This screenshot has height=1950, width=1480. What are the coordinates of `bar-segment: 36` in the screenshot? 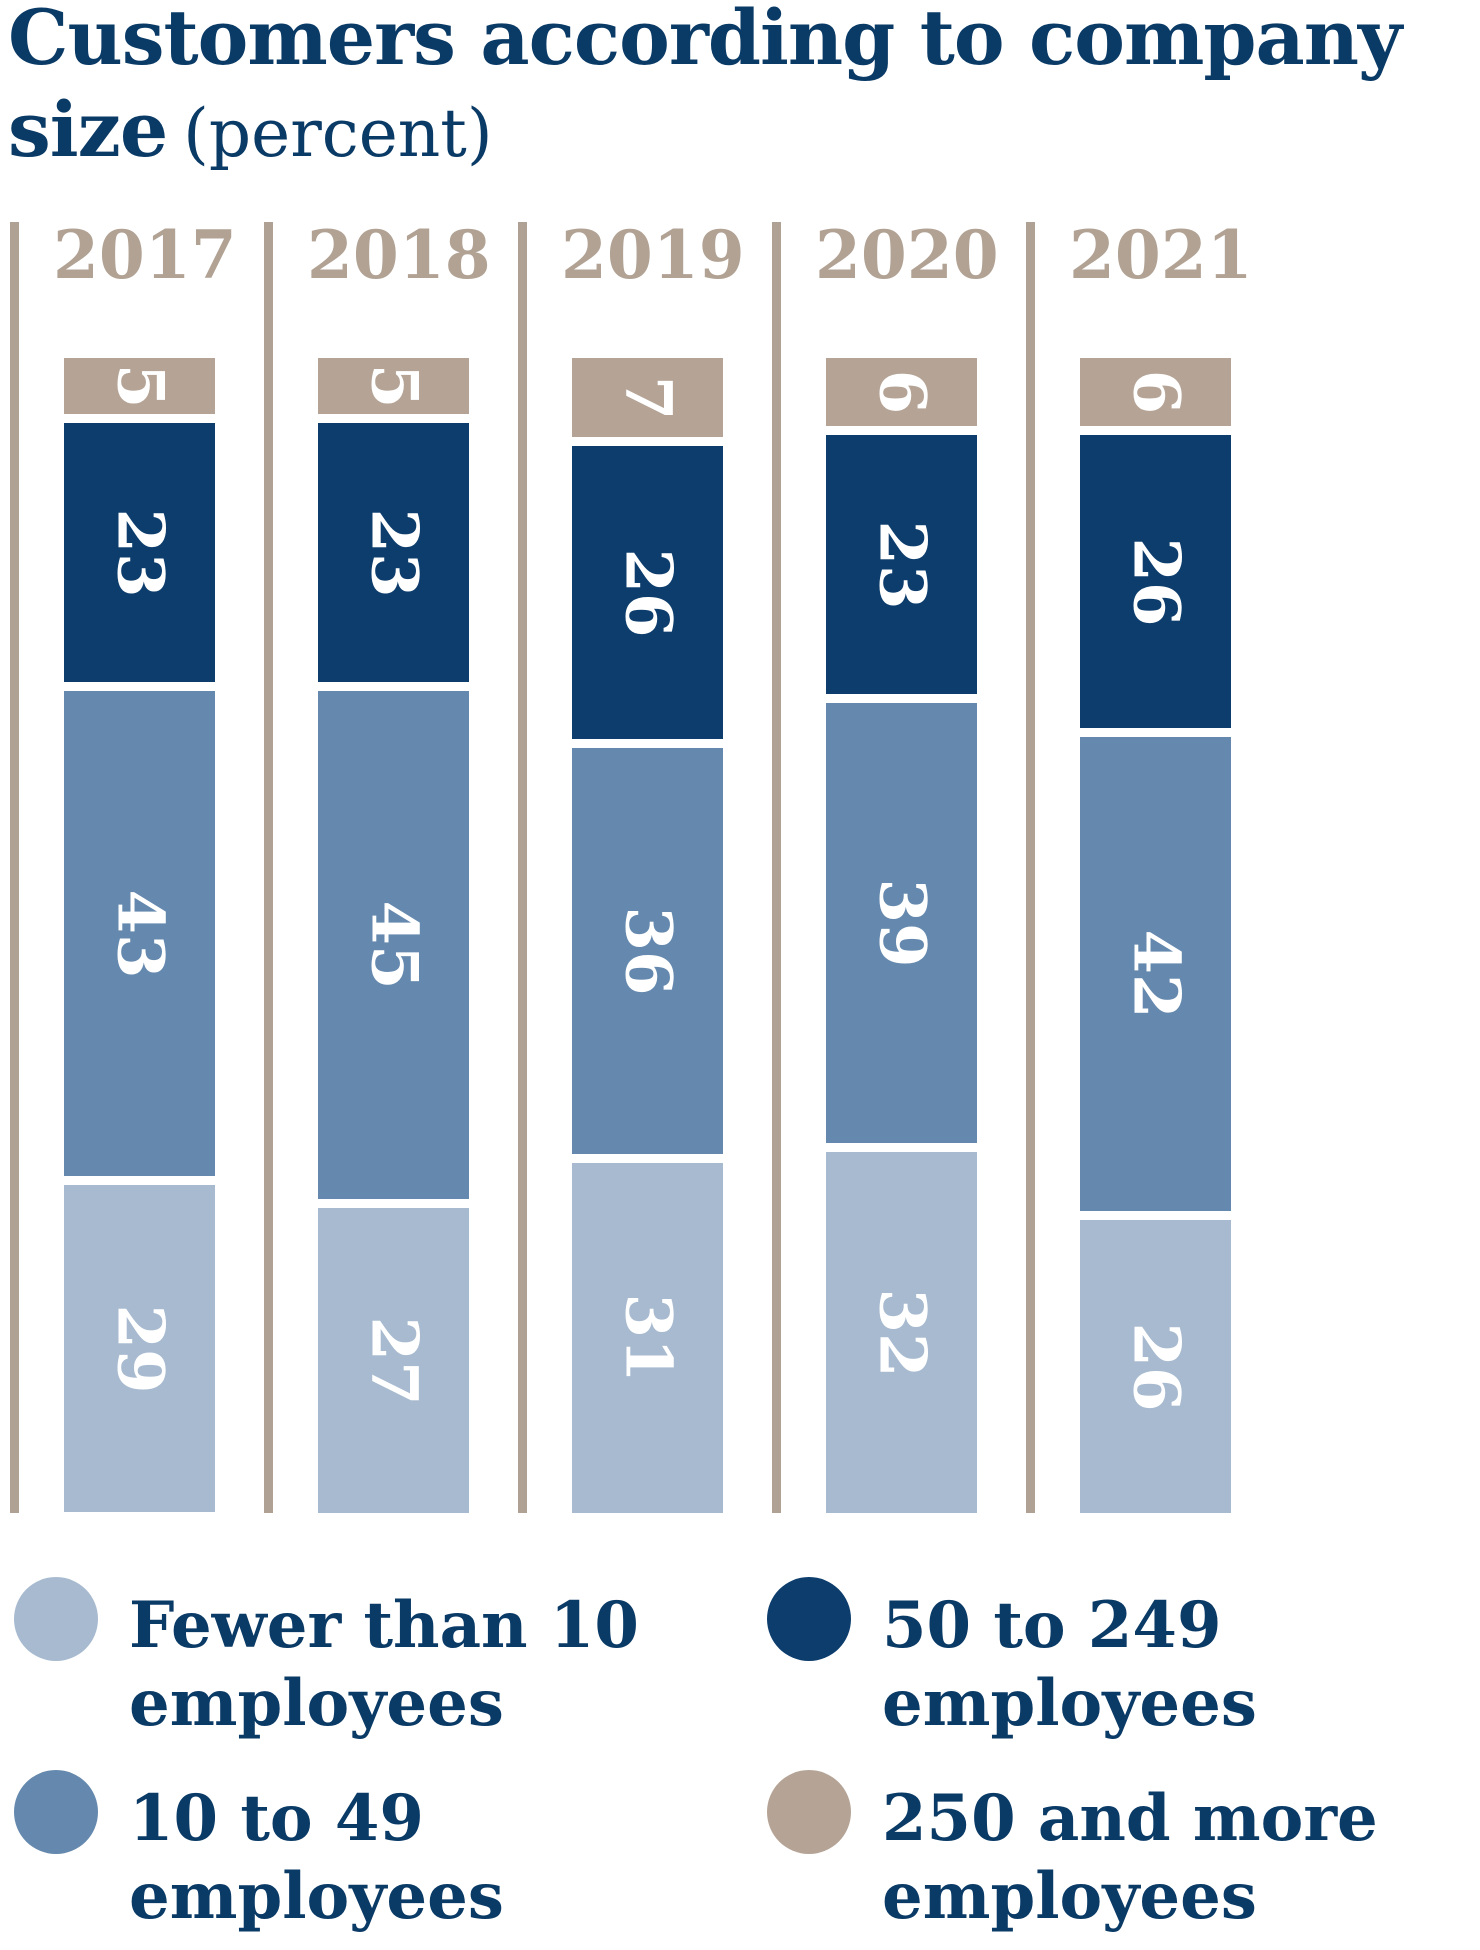 It's located at (647, 951).